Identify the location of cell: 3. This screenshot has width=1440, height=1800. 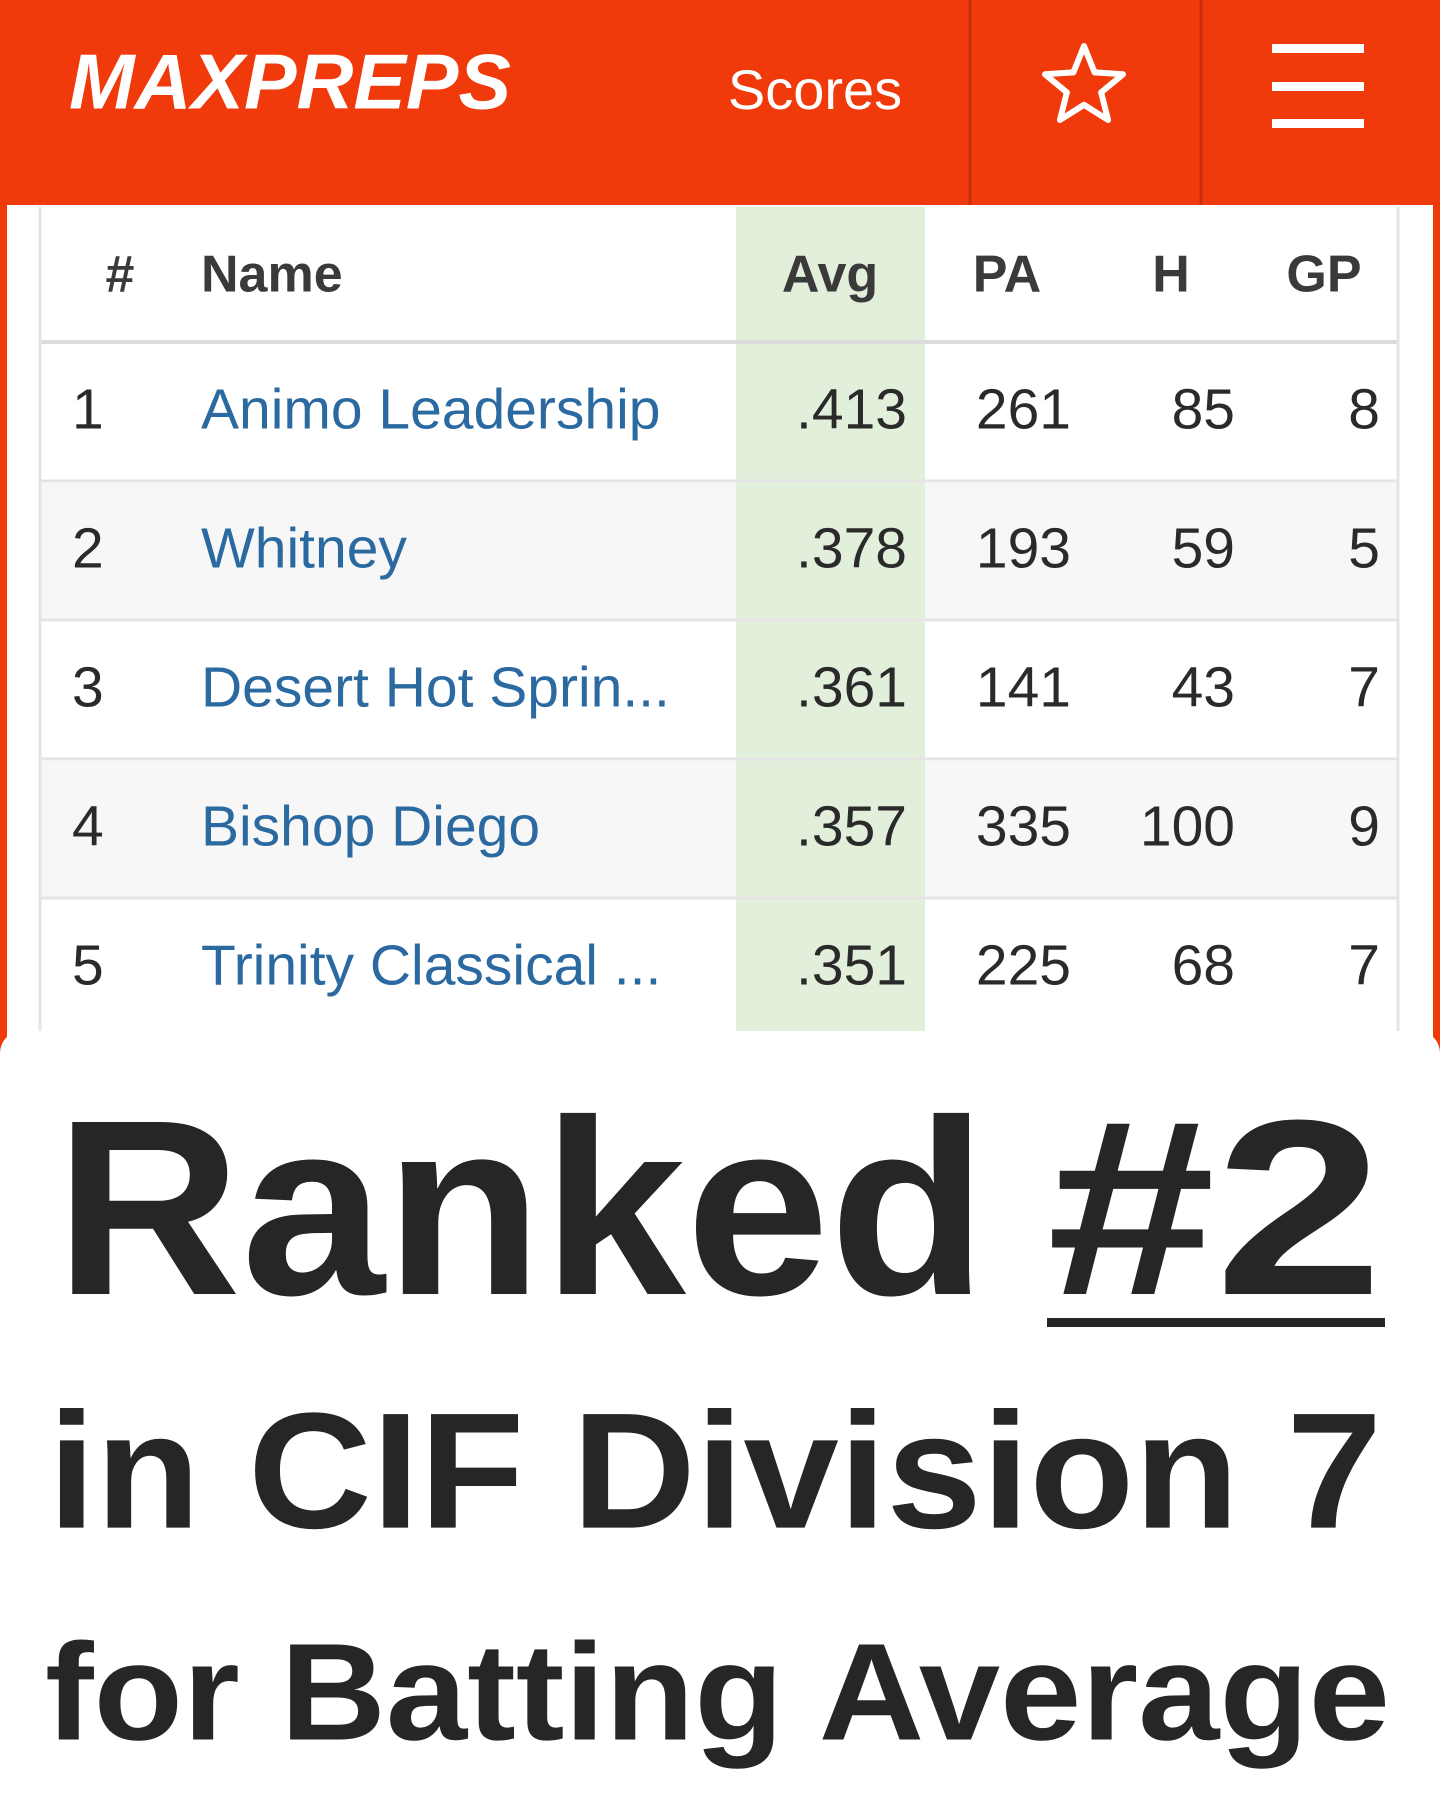
(88, 688).